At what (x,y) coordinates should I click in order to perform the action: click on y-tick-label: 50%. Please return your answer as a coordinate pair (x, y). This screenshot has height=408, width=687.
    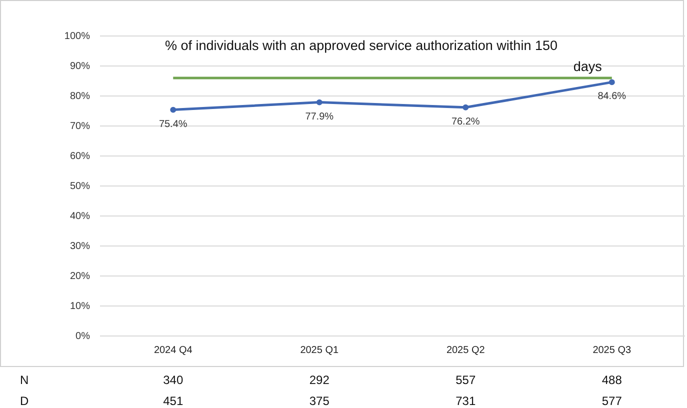
    Looking at the image, I should click on (80, 186).